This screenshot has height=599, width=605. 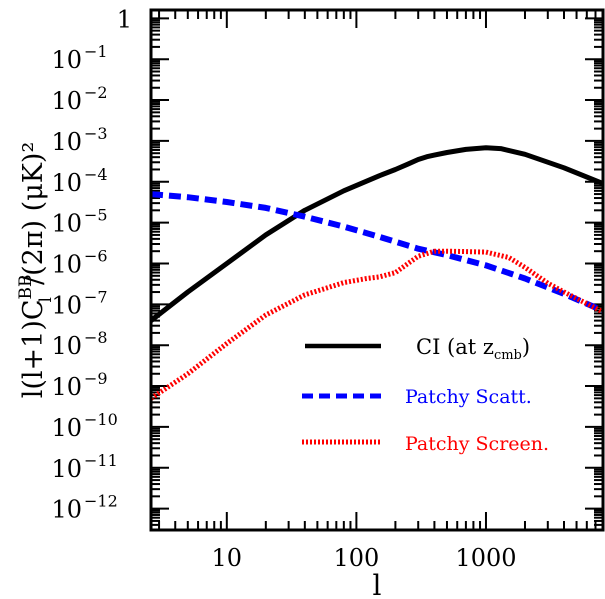 I want to click on x-tick-label: 1000, so click(x=485, y=558).